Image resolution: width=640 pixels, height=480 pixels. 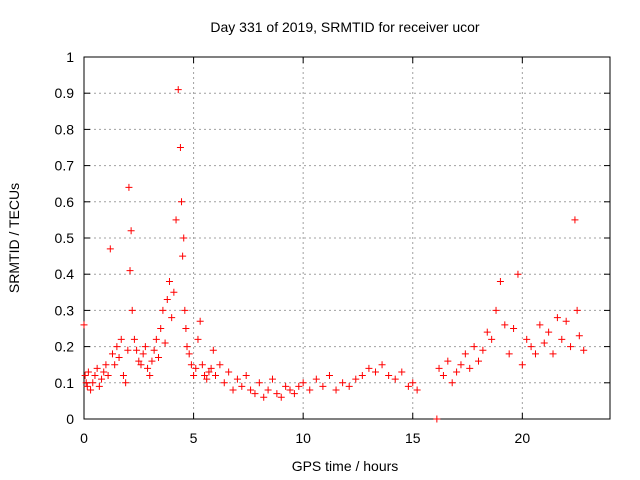 What do you see at coordinates (303, 438) in the screenshot?
I see `x-tick-label: 10` at bounding box center [303, 438].